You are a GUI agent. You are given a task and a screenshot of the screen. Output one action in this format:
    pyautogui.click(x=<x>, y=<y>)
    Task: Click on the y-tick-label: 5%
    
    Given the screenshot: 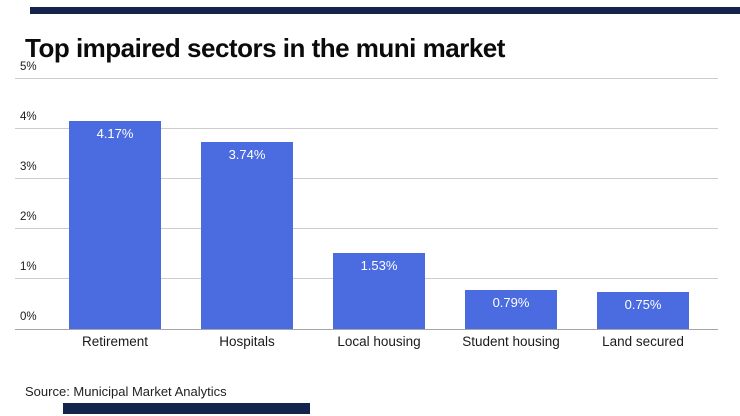 What is the action you would take?
    pyautogui.click(x=28, y=67)
    